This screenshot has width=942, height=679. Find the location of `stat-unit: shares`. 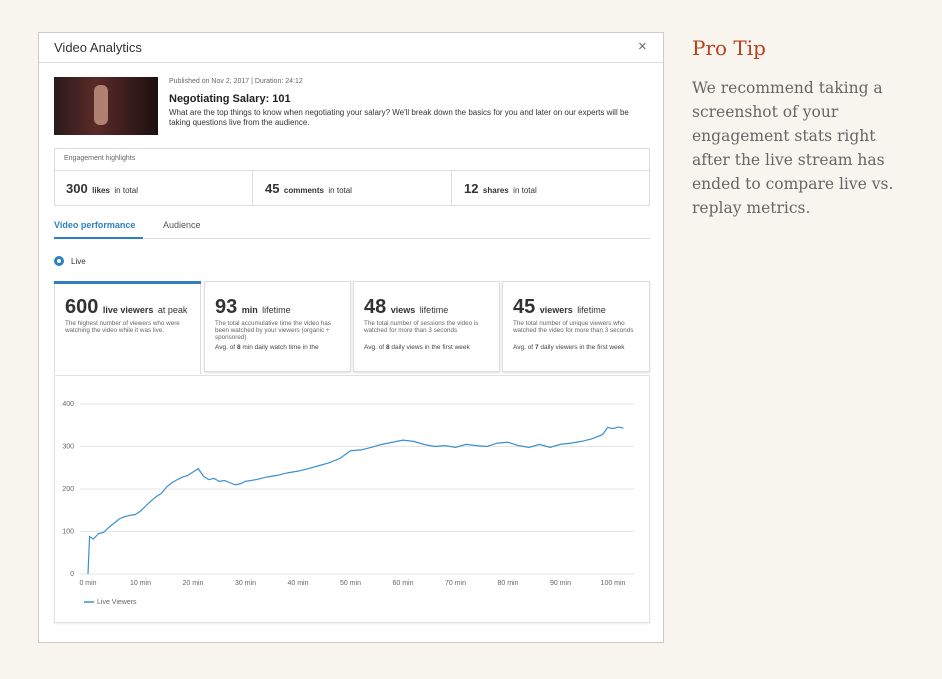

stat-unit: shares is located at coordinates (495, 190).